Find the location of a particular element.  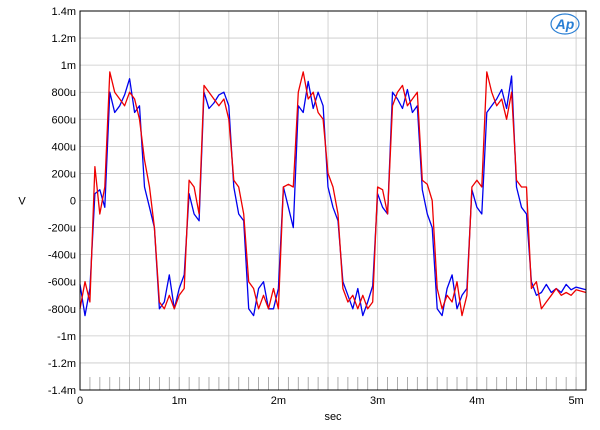

x-tick-label: 1m is located at coordinates (179, 401).